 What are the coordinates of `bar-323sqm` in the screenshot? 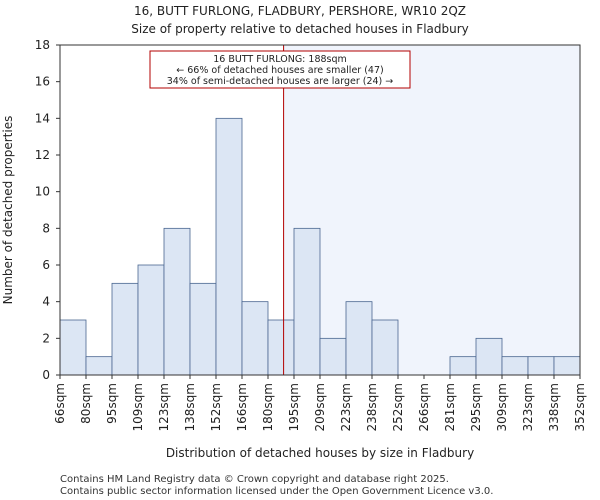 It's located at (541, 366).